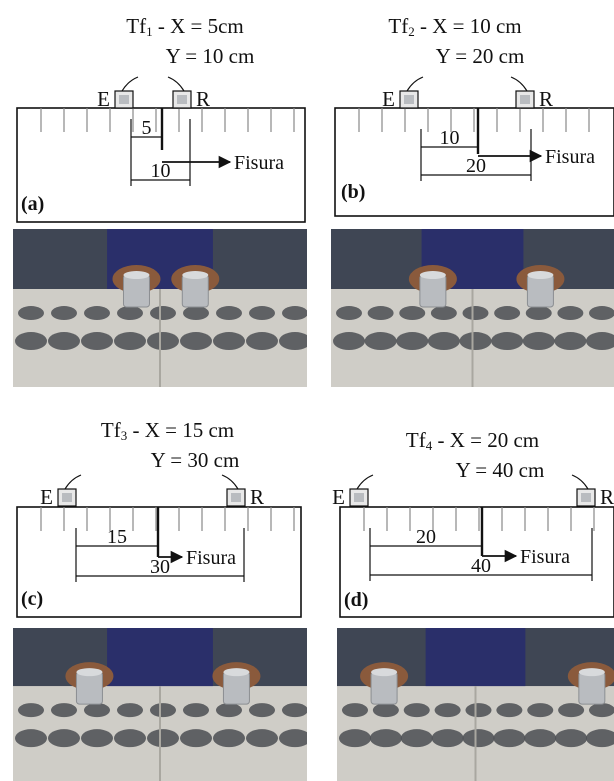 This screenshot has width=614, height=781. I want to click on panel-tag: (a), so click(32, 204).